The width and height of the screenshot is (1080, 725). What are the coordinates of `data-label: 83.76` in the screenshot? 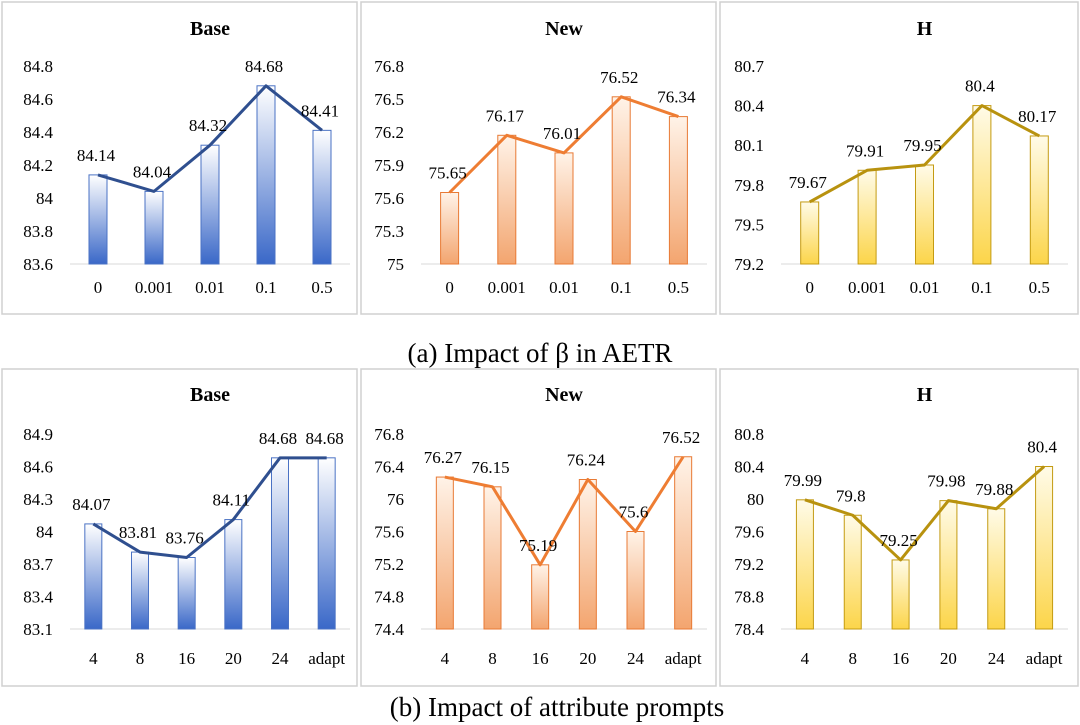 It's located at (185, 538).